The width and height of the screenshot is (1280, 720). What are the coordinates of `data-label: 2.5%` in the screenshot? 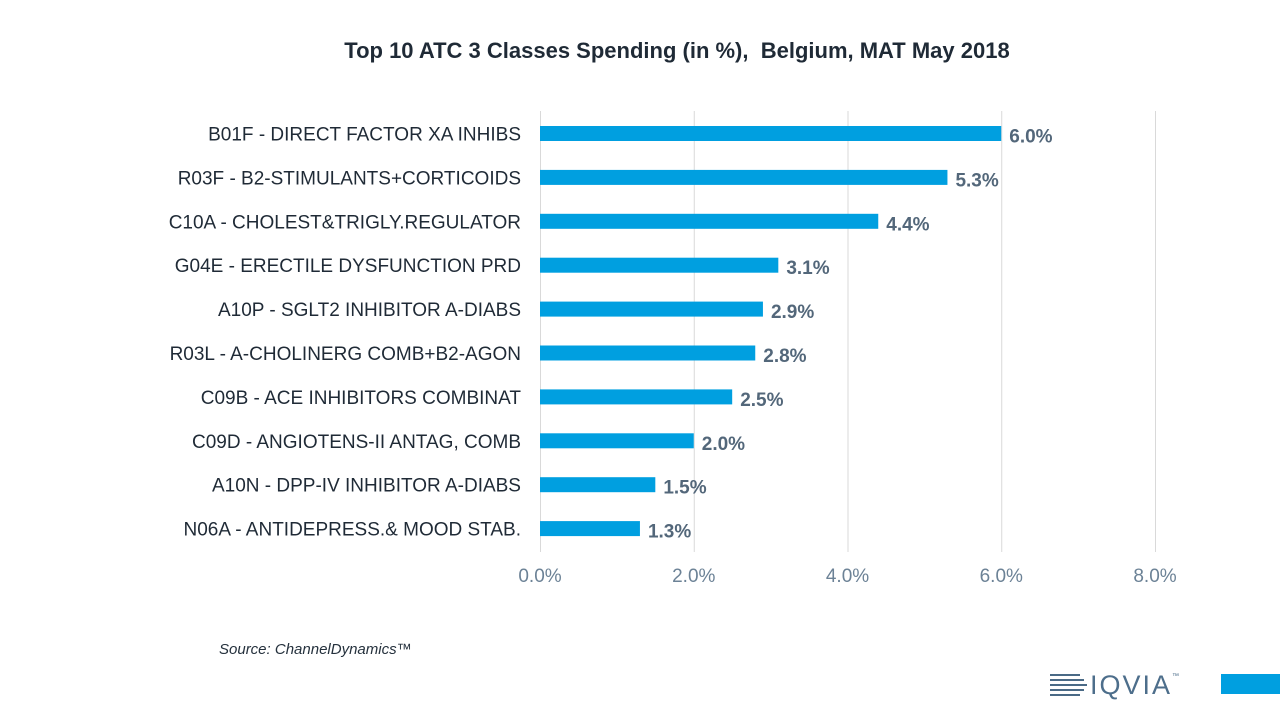 It's located at (761, 400).